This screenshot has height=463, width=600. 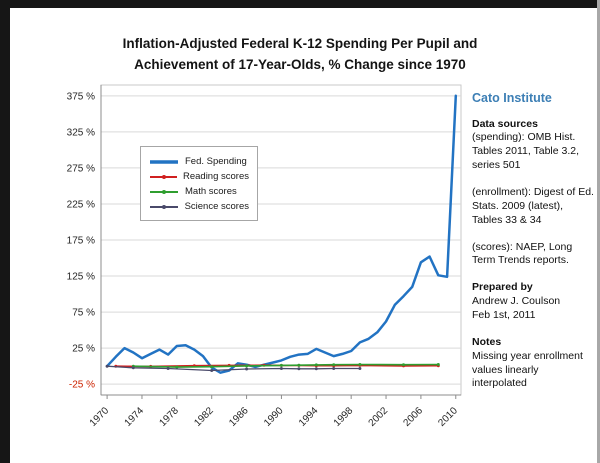 What do you see at coordinates (164, 191) in the screenshot?
I see `legend-swatch-math-scores` at bounding box center [164, 191].